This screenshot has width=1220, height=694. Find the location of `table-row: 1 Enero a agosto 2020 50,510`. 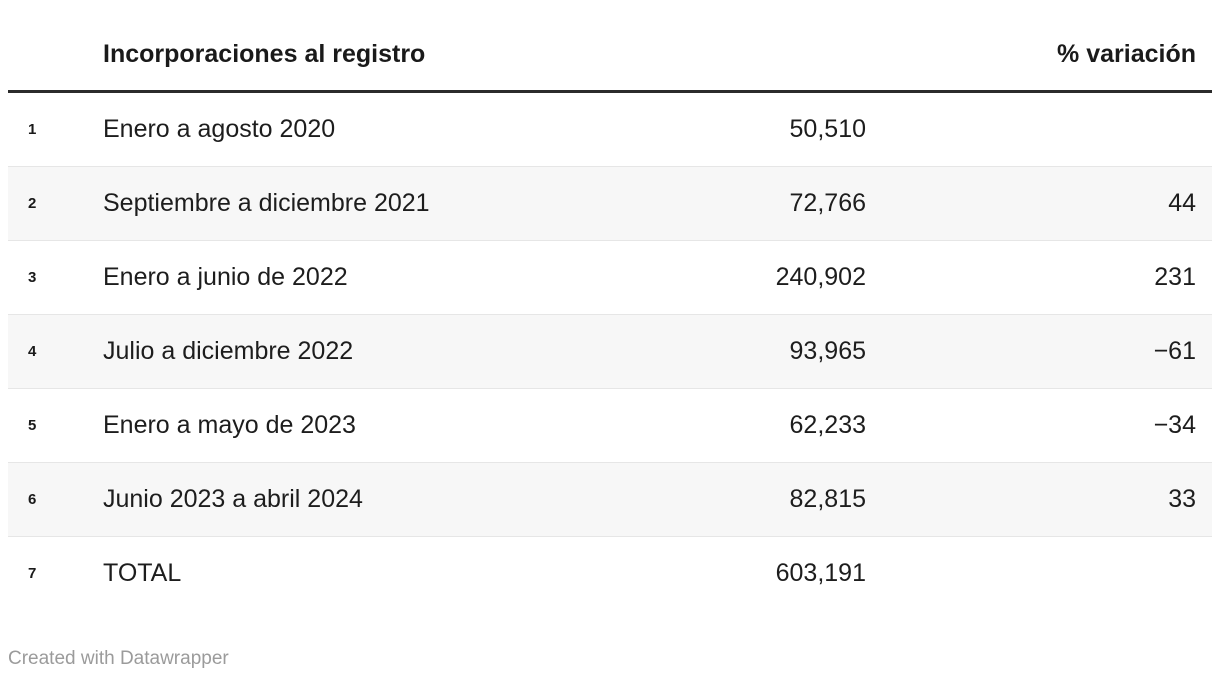

table-row: 1 Enero a agosto 2020 50,510 is located at coordinates (610, 129).